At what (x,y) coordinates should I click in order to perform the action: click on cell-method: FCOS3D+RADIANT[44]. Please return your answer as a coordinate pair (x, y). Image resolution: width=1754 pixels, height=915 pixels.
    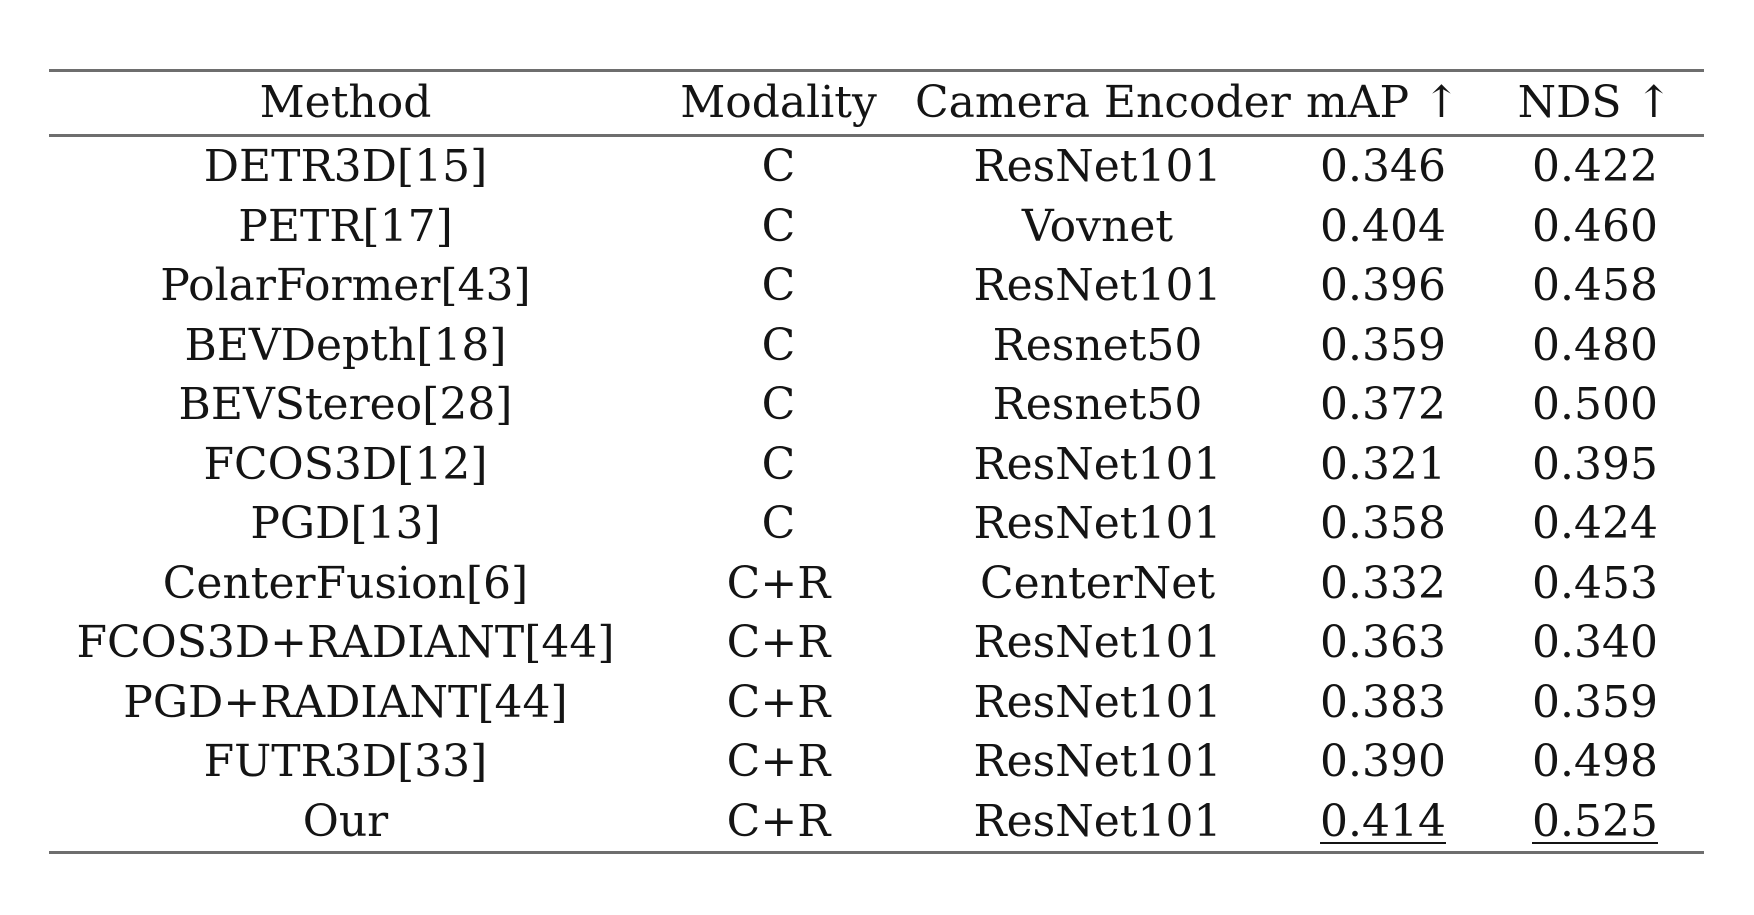
    Looking at the image, I should click on (345, 642).